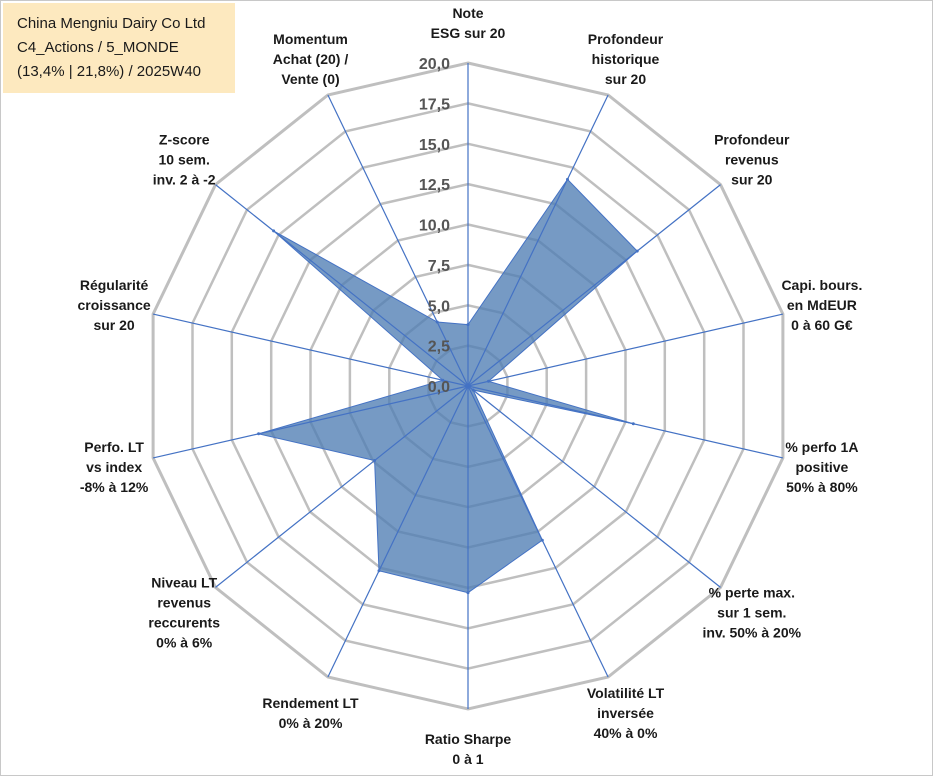 This screenshot has width=933, height=776. Describe the element at coordinates (626, 733) in the screenshot. I see `axis-label-6-line-2: 40% à 0%` at that location.